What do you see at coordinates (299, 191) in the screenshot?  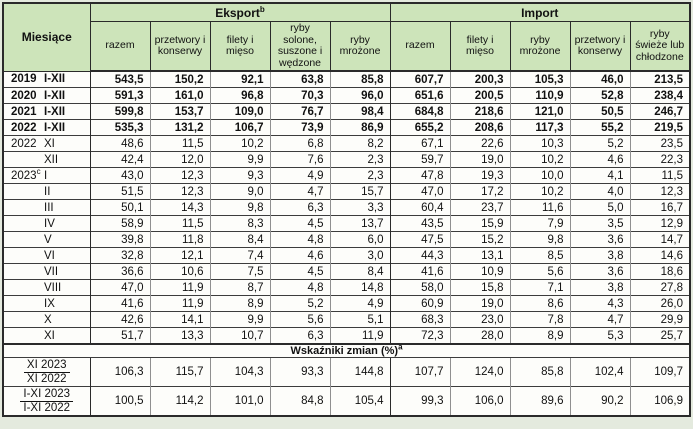 I see `value-cell: 4,7` at bounding box center [299, 191].